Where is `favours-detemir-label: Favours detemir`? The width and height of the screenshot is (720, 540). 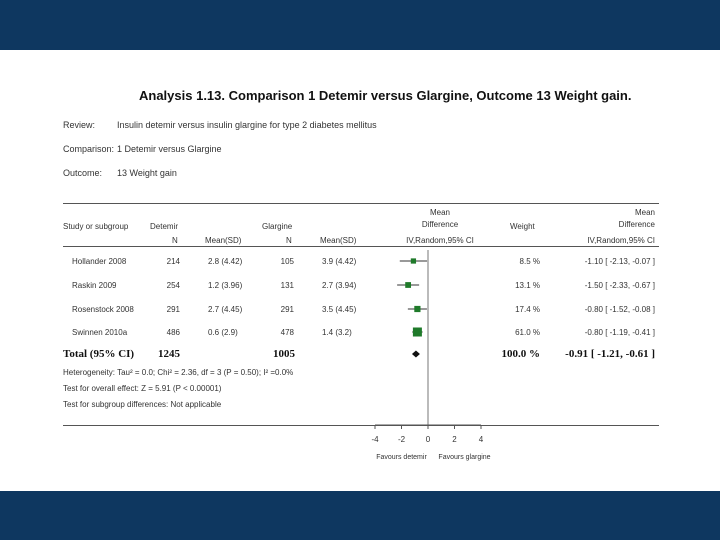 favours-detemir-label: Favours detemir is located at coordinates (401, 457).